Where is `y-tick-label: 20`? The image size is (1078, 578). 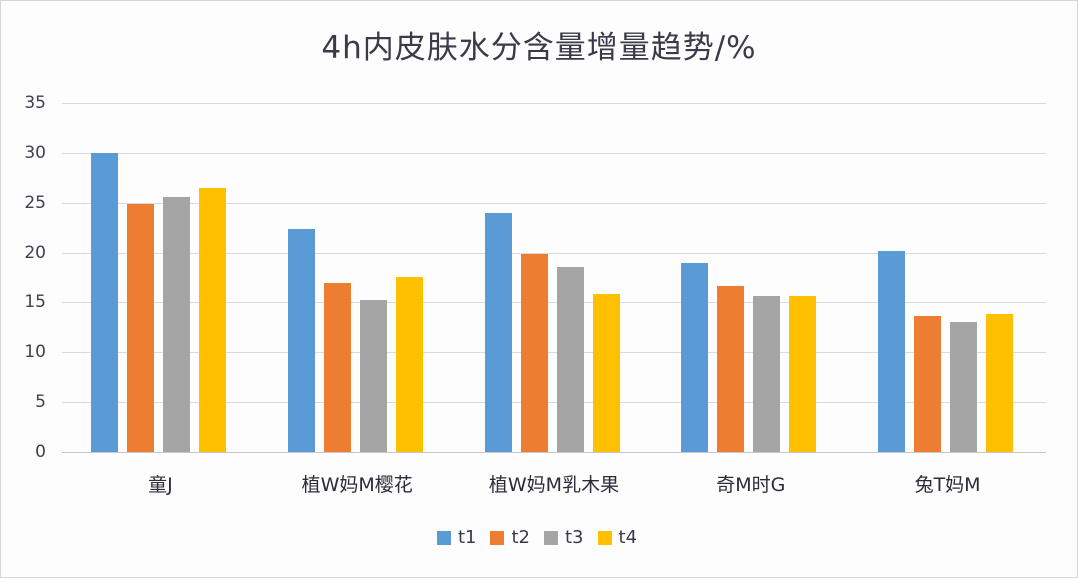
y-tick-label: 20 is located at coordinates (35, 252).